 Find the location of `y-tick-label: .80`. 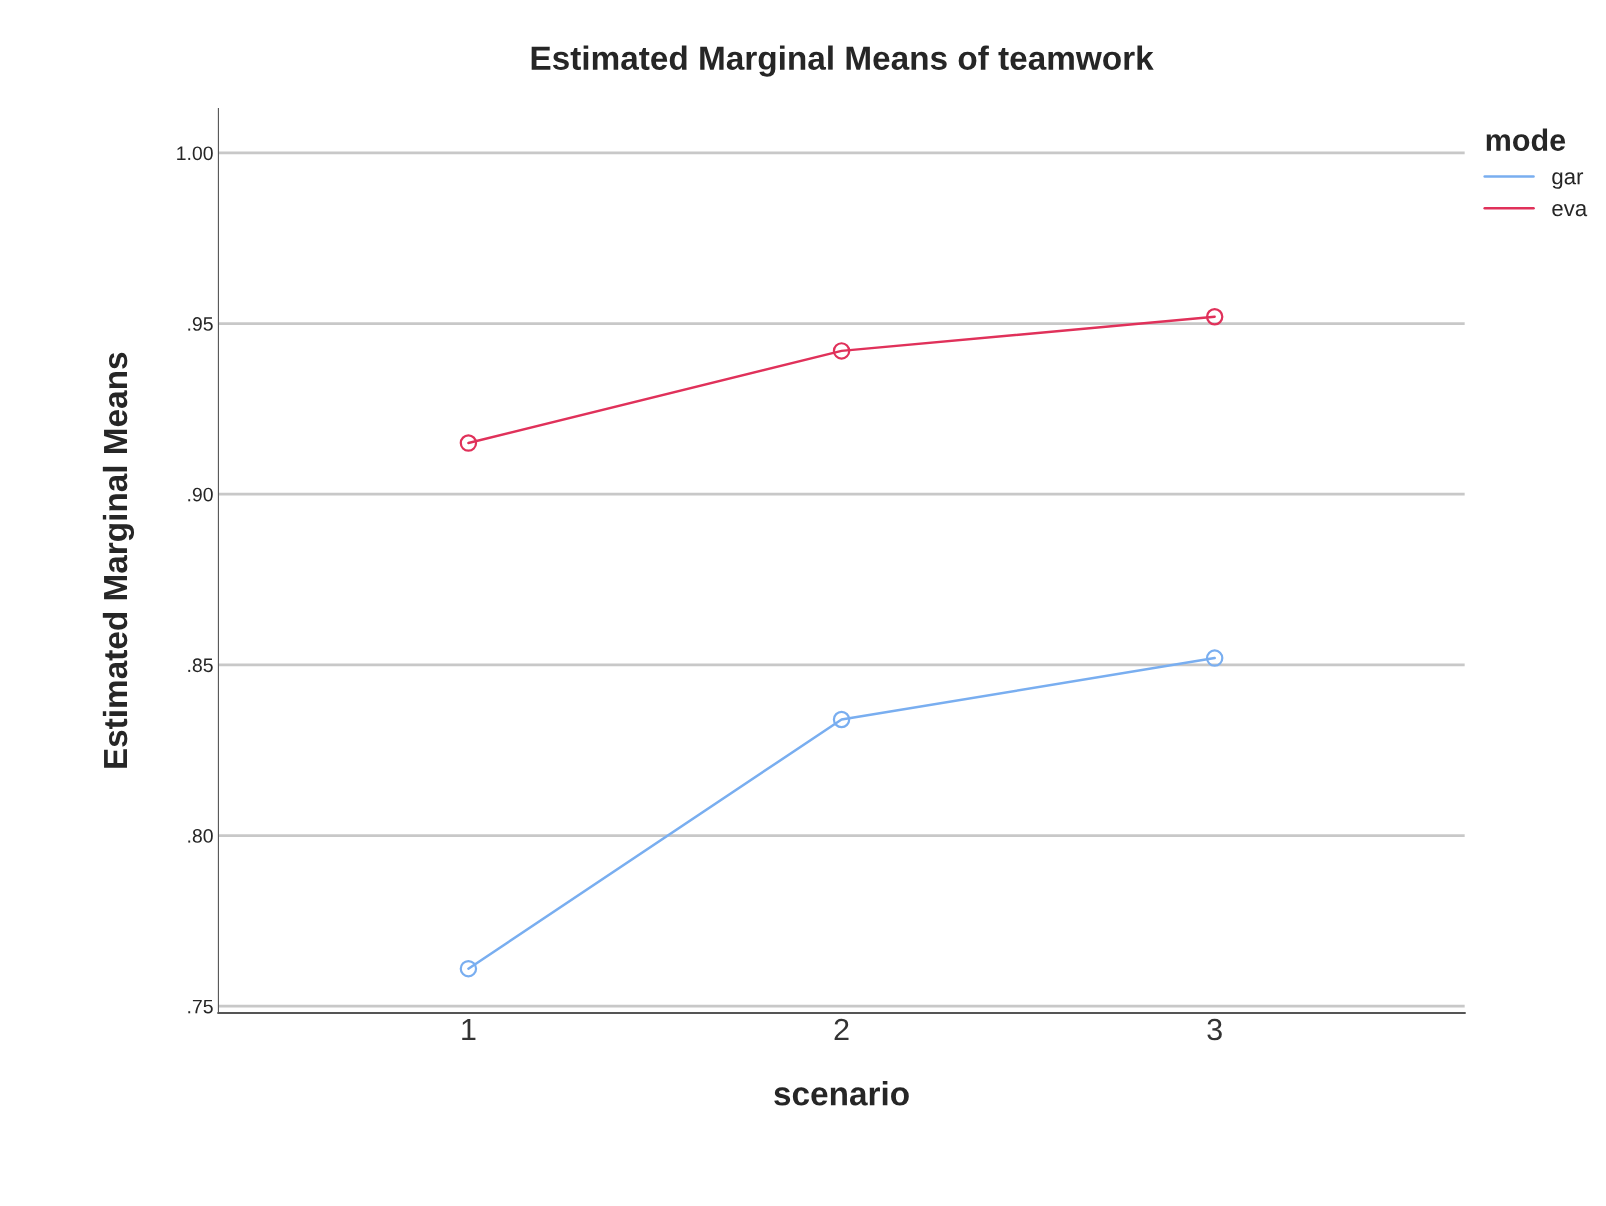

y-tick-label: .80 is located at coordinates (200, 836).